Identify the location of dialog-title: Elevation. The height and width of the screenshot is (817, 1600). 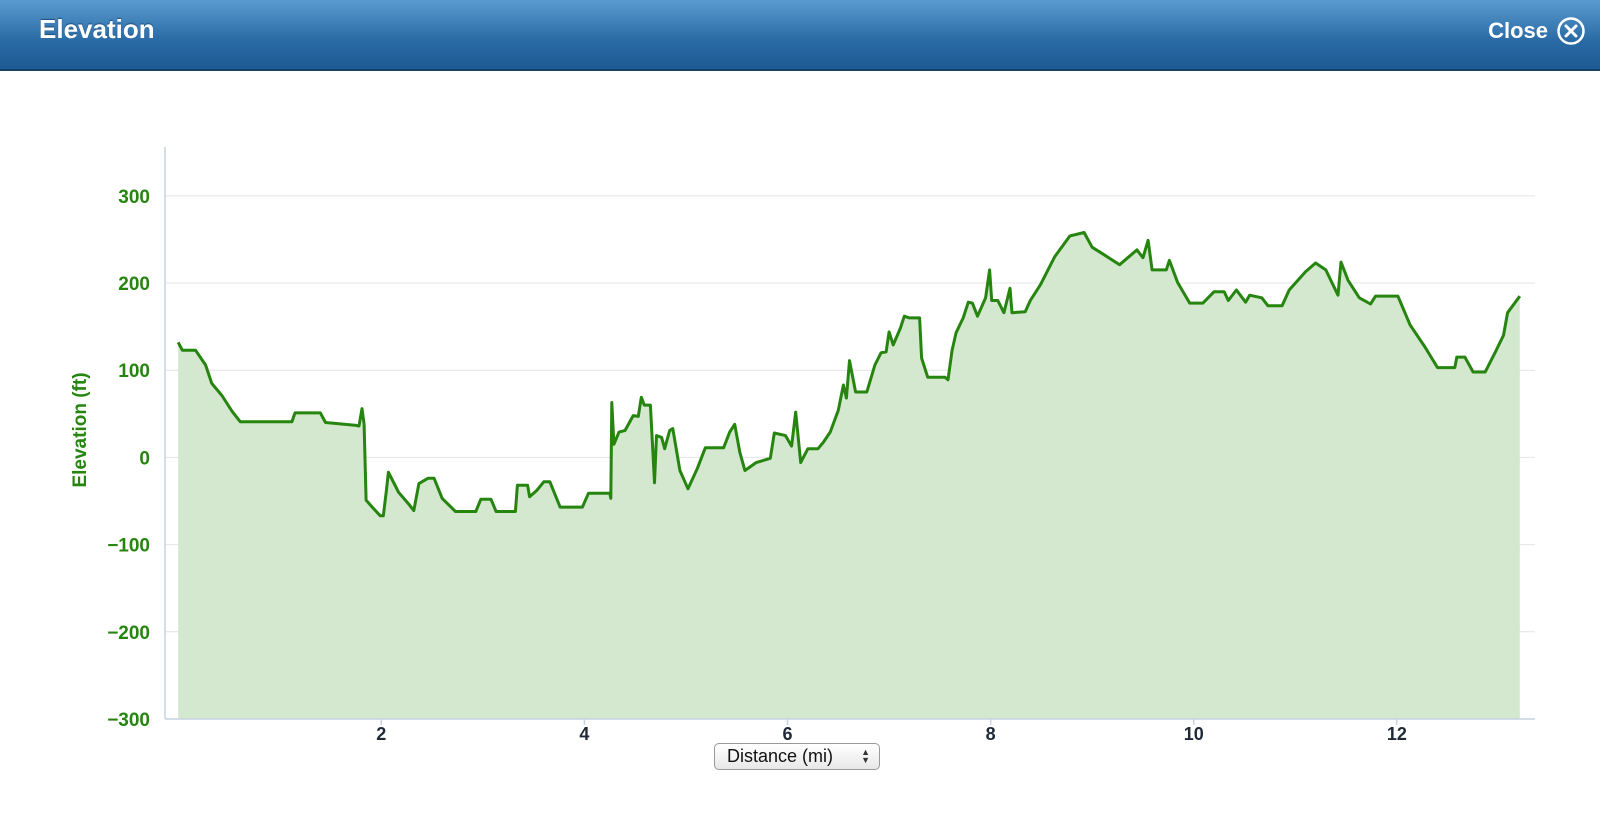
(97, 29).